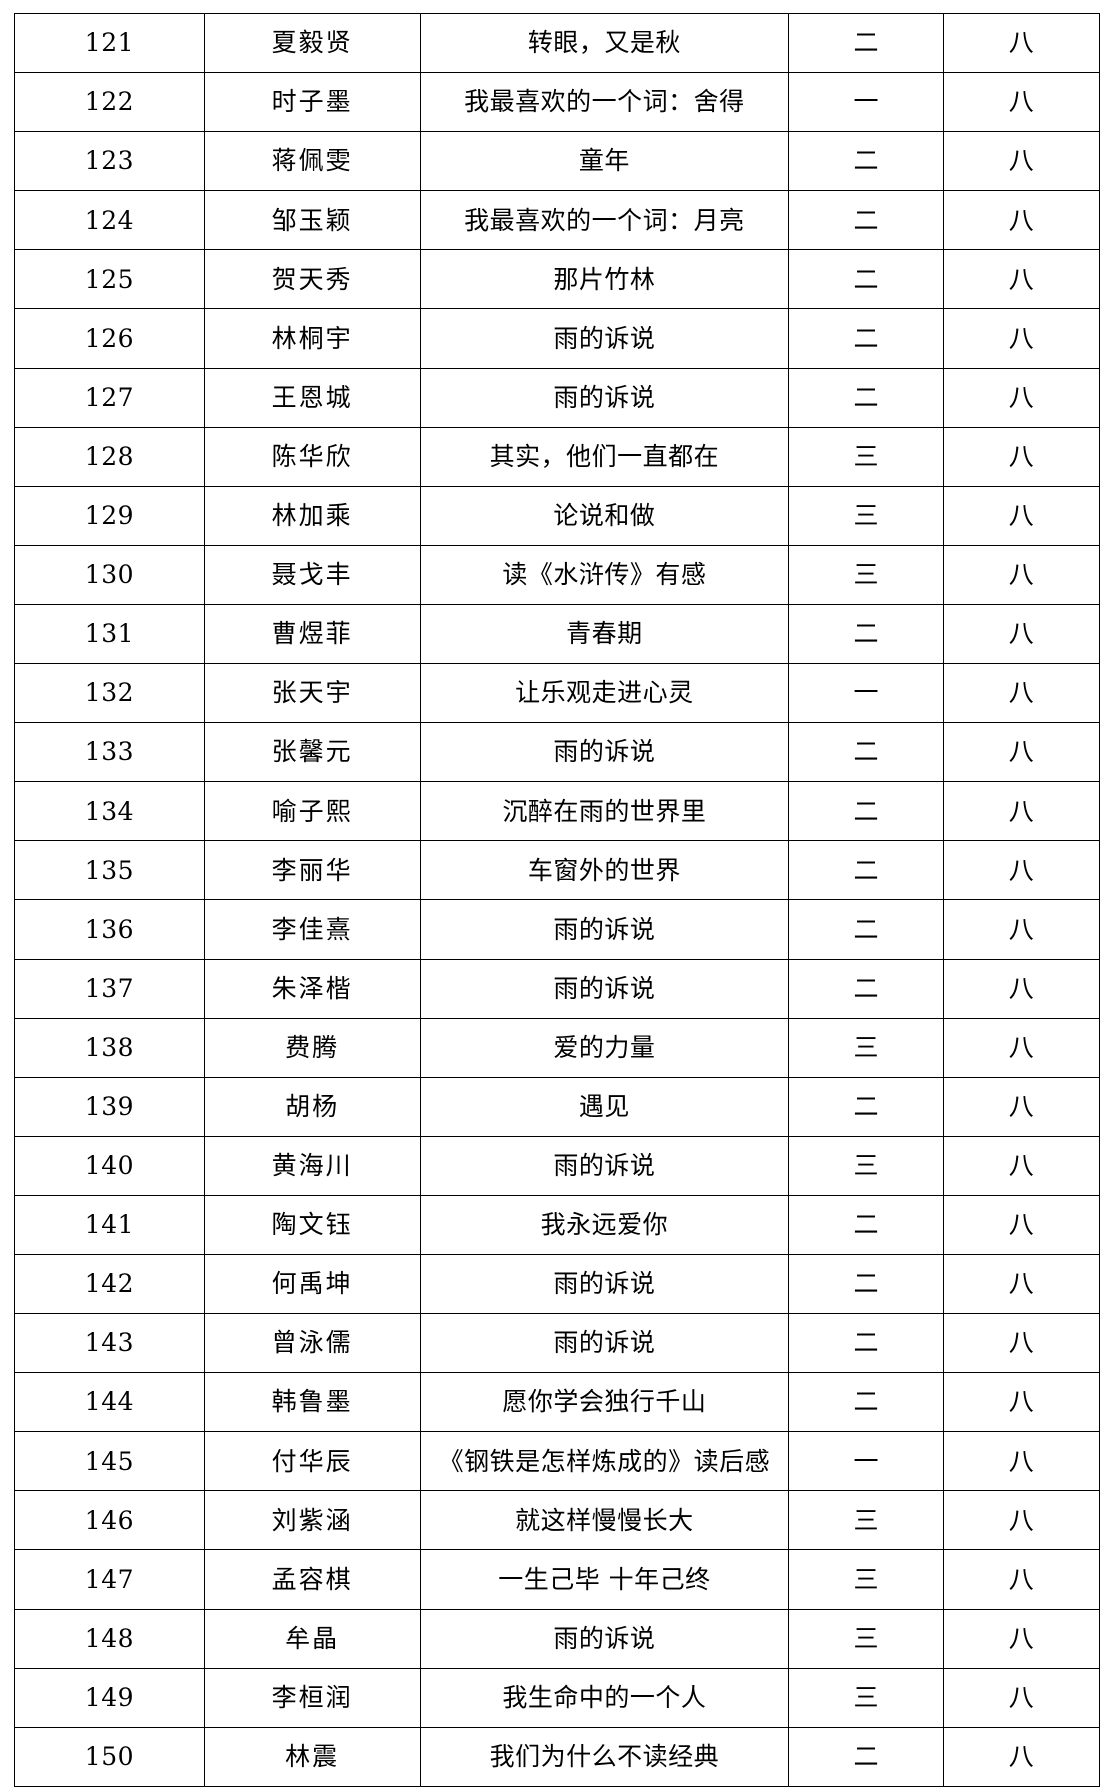 The image size is (1114, 1787). I want to click on cell-sequence-number: 124, so click(109, 220).